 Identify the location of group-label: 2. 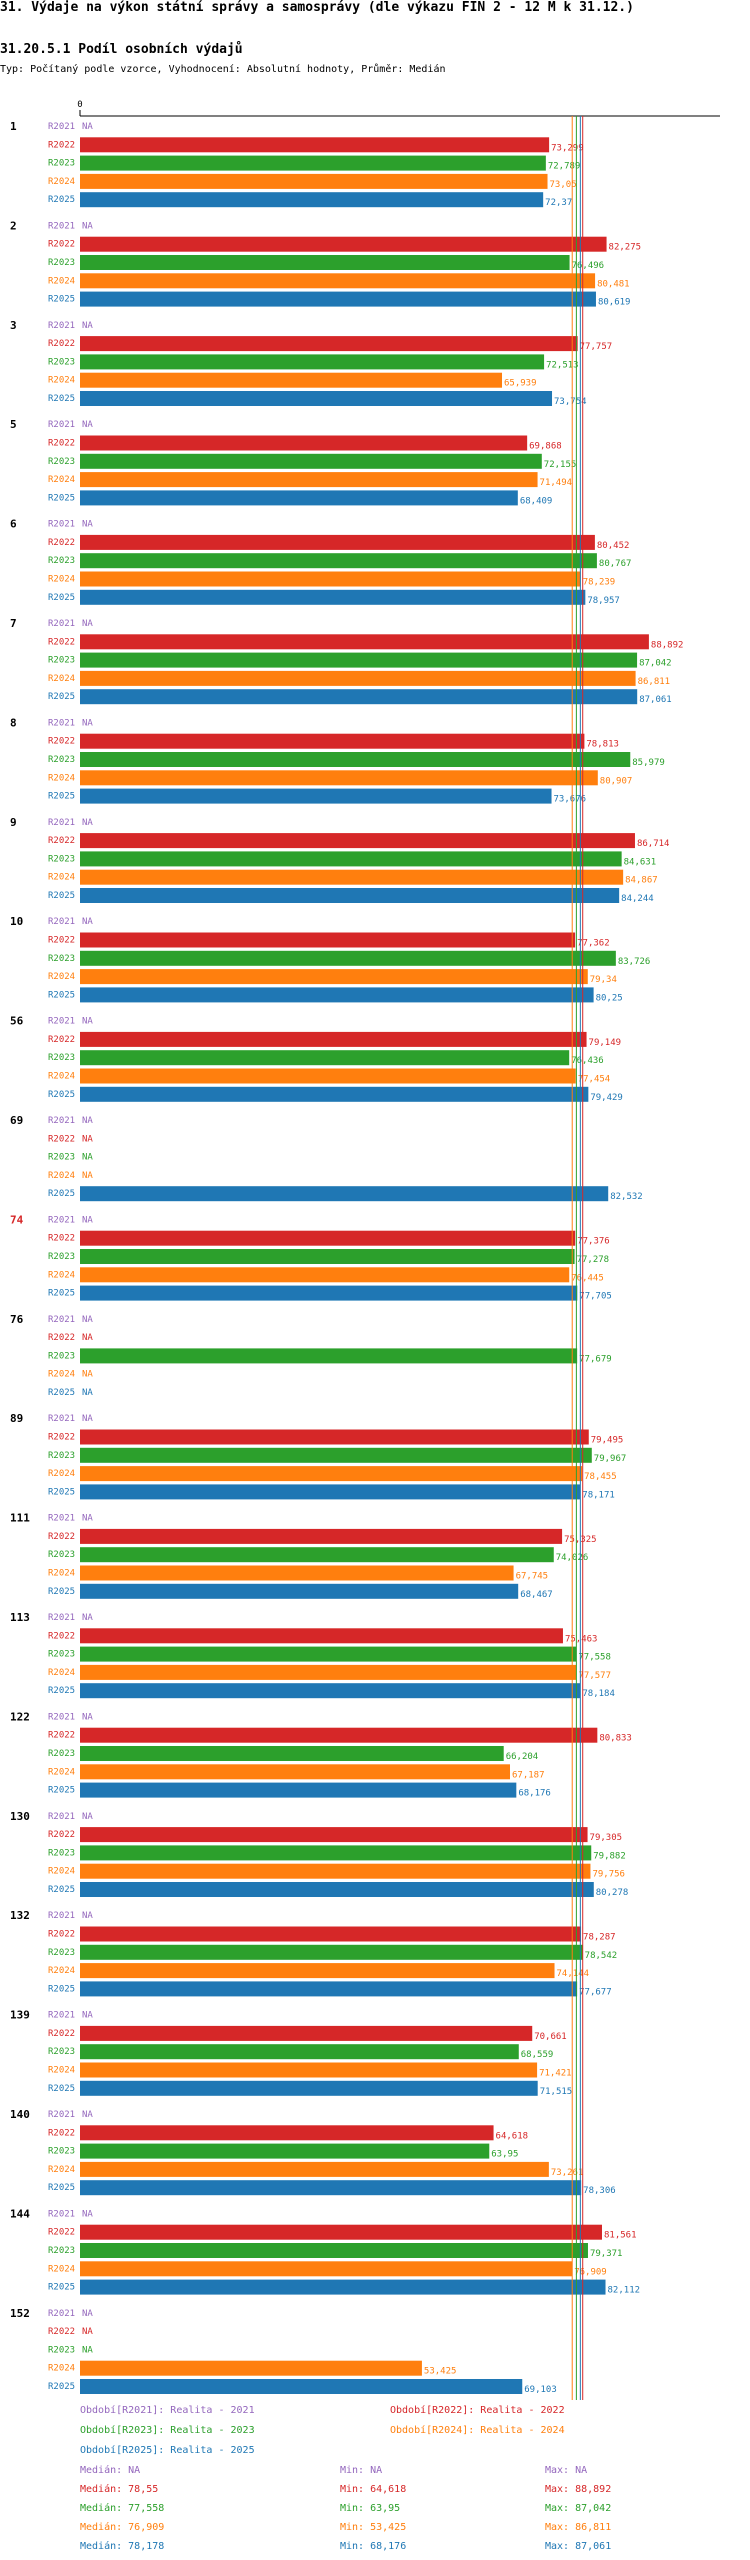
(13, 225).